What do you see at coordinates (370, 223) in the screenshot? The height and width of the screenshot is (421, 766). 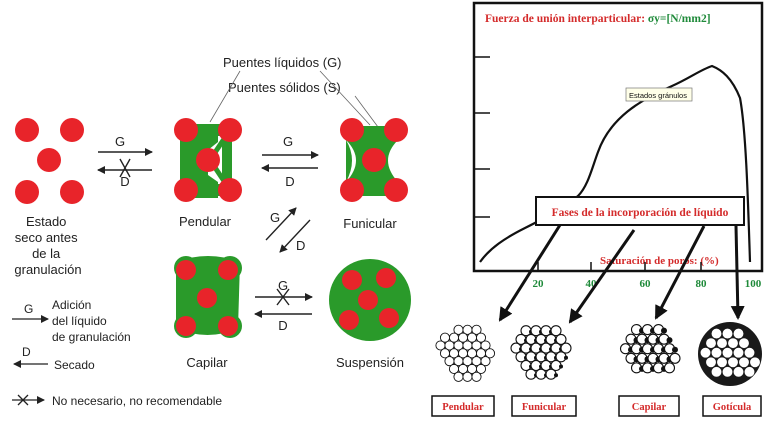 I see `funicular-label: Funicular` at bounding box center [370, 223].